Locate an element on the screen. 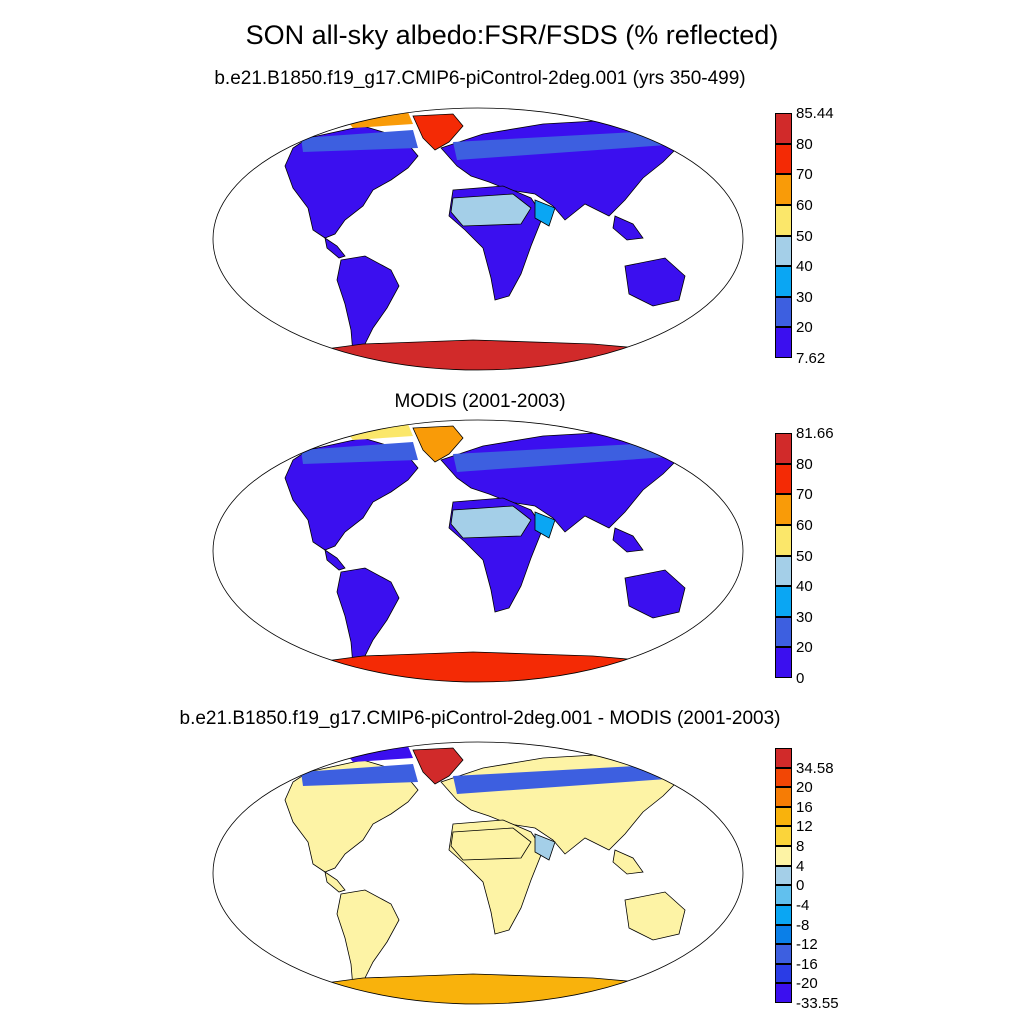  colorbar-tick-label: 7.62 is located at coordinates (811, 358).